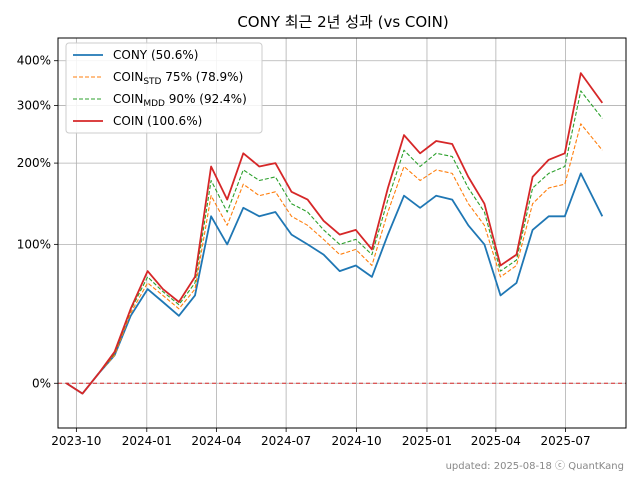  What do you see at coordinates (356, 441) in the screenshot?
I see `x-tick-label: 2024-10` at bounding box center [356, 441].